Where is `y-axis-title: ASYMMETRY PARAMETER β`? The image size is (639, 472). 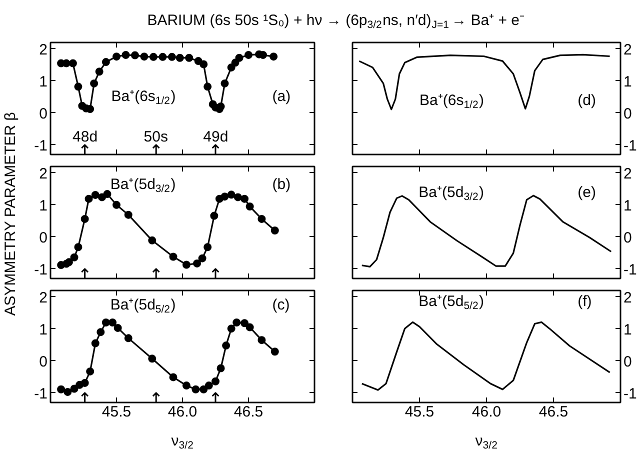 y-axis-title: ASYMMETRY PARAMETER β is located at coordinates (10, 214).